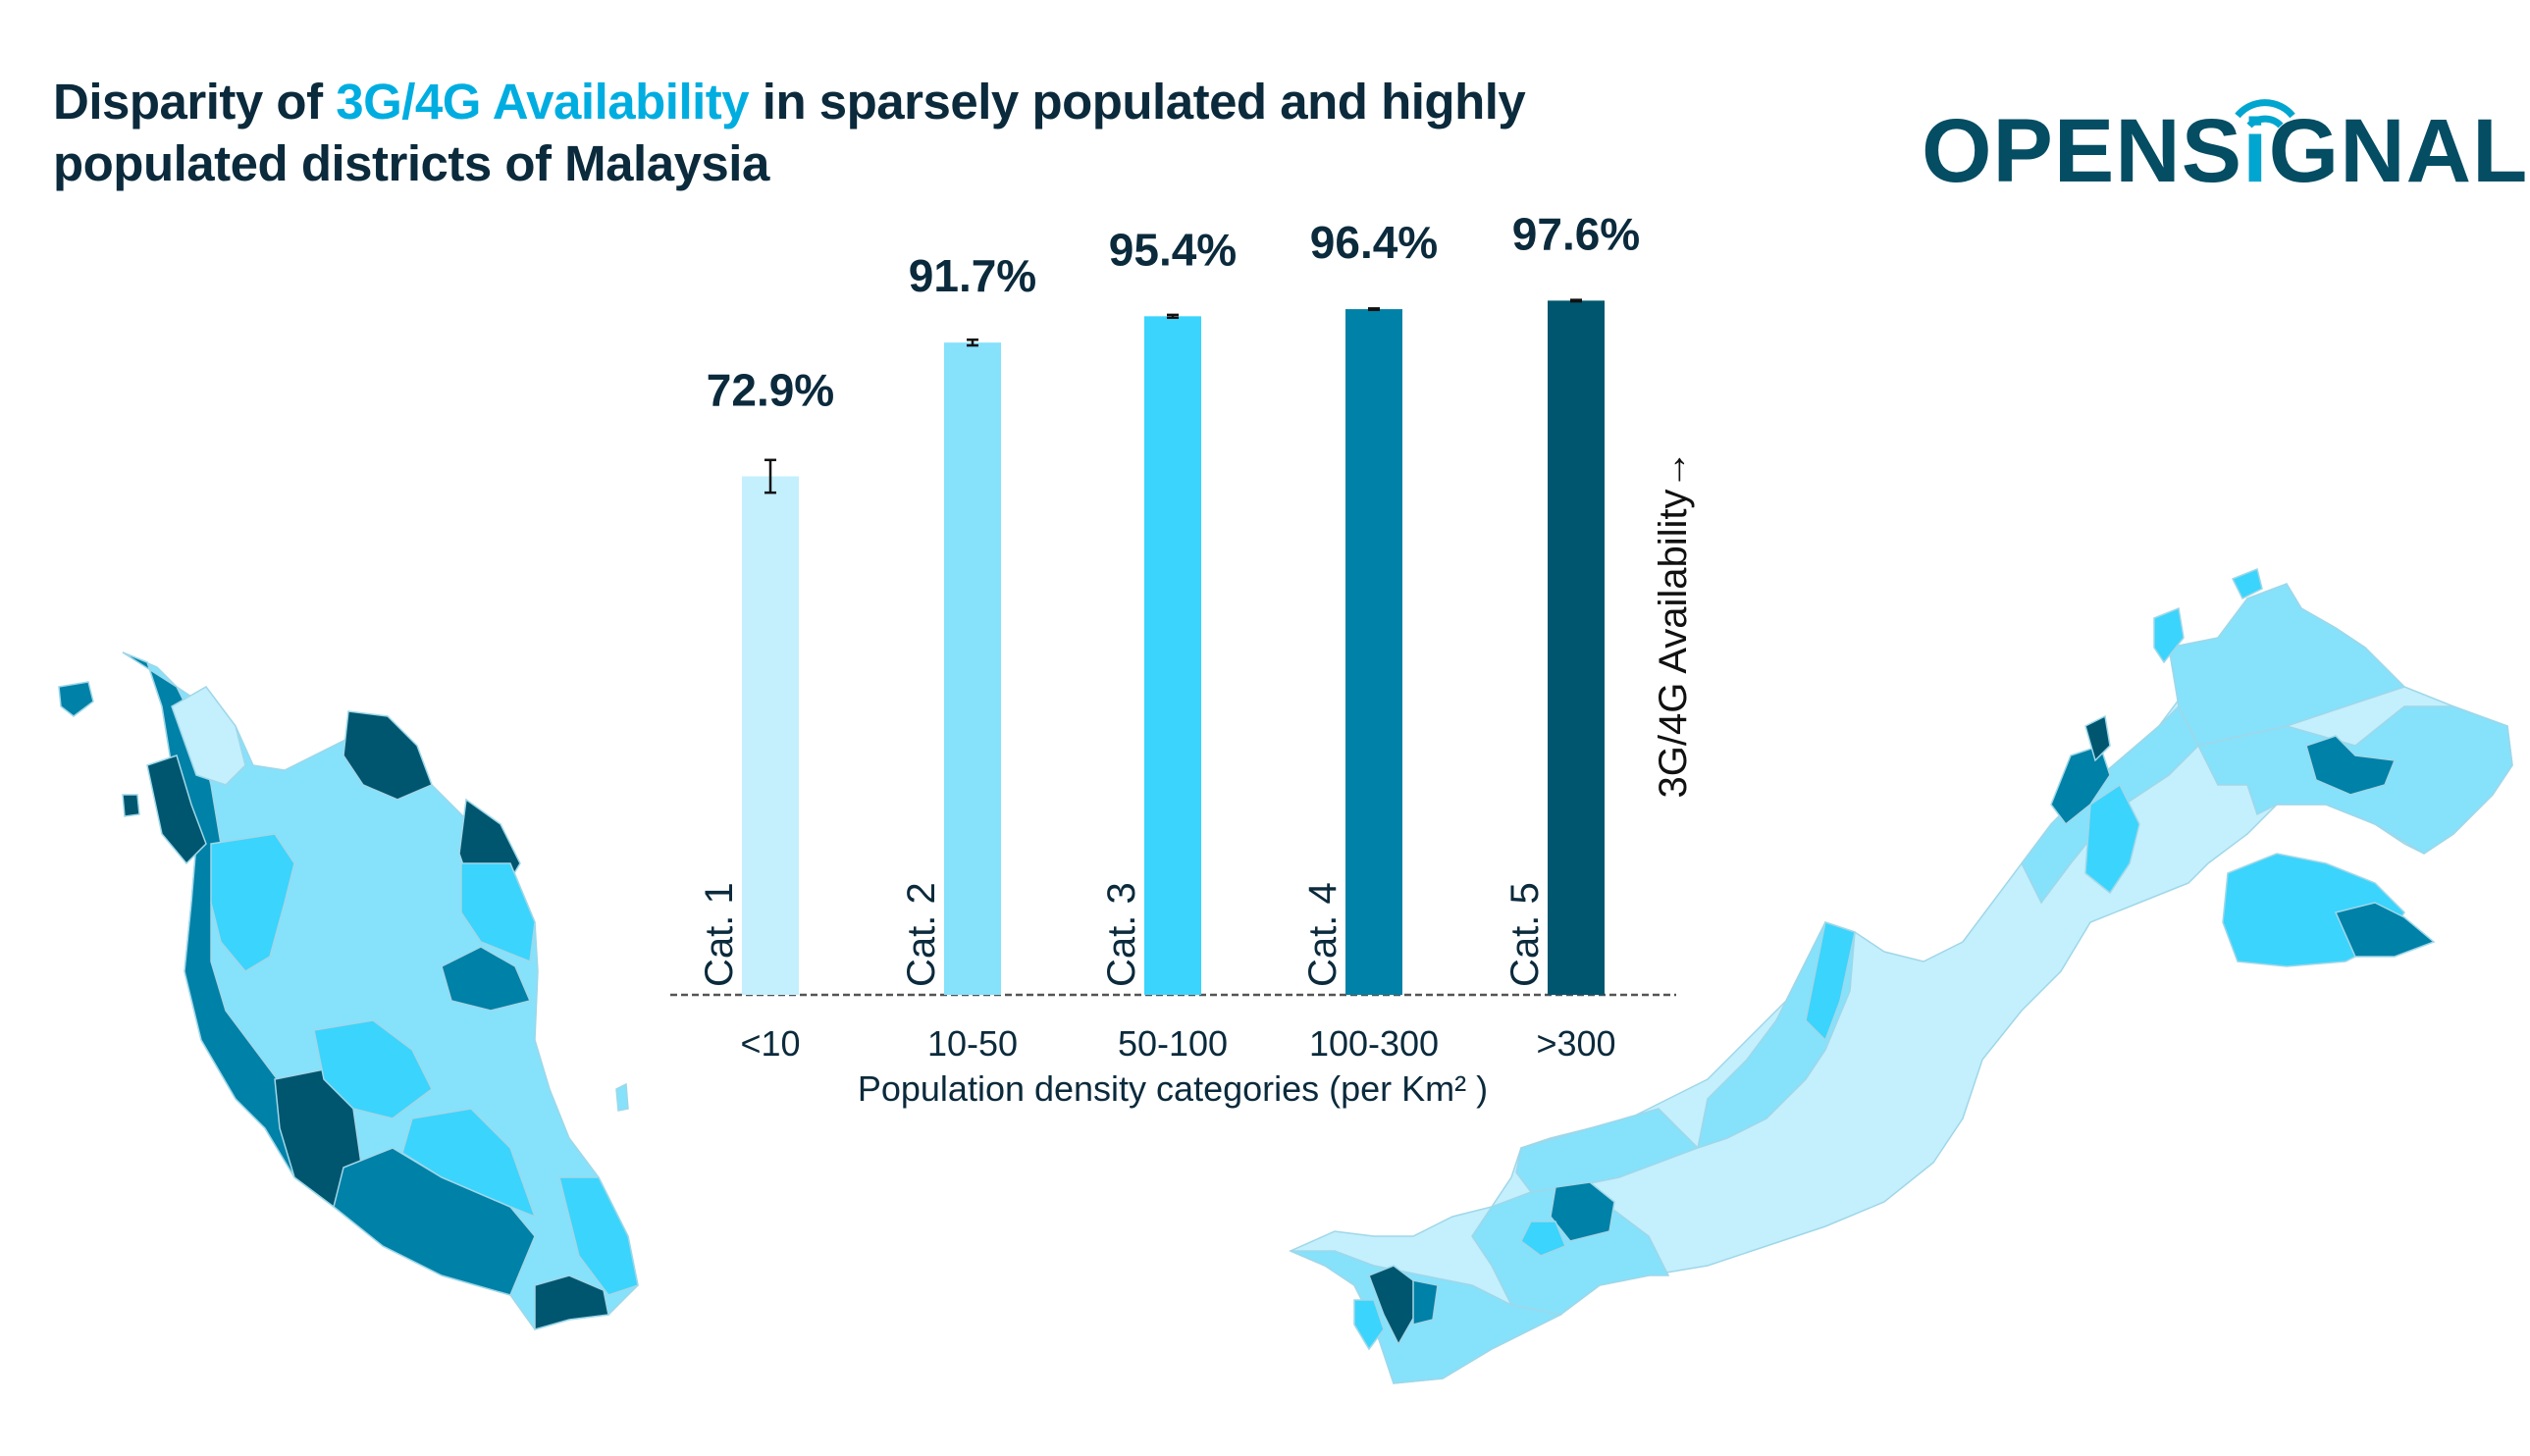  Describe the element at coordinates (972, 1043) in the screenshot. I see `x-tick-label-2: 10-50` at that location.